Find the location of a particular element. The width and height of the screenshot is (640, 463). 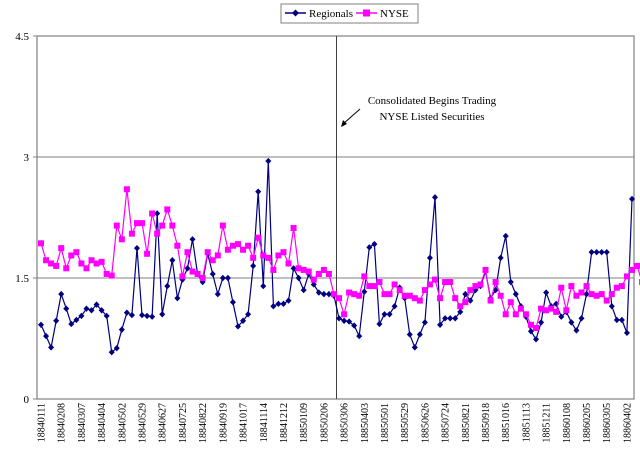

x-tick-label: 18841114 is located at coordinates (264, 422).